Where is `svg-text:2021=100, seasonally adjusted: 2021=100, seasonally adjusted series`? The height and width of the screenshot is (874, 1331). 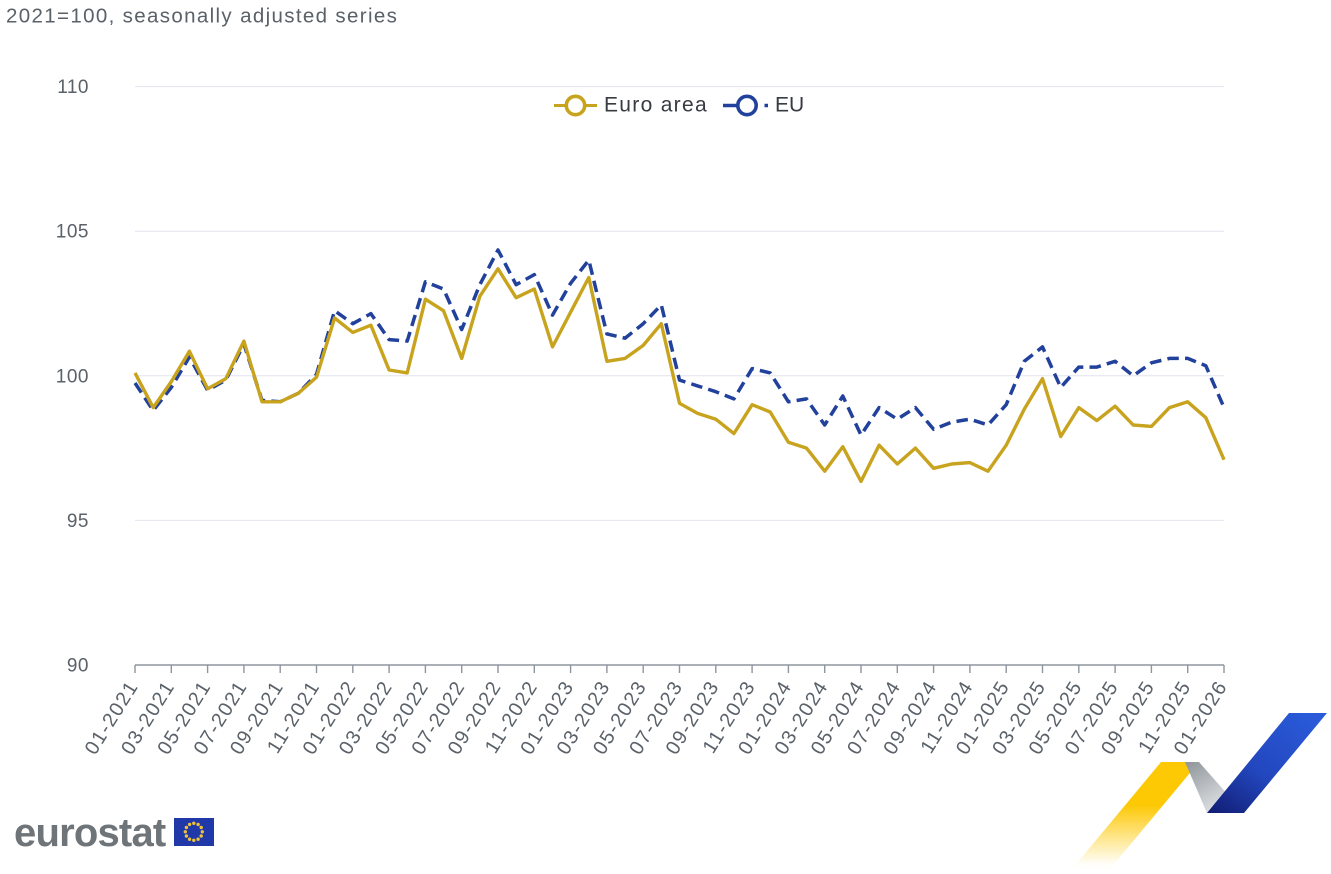
svg-text:2021=100, seasonally adjusted: 2021=100, seasonally adjusted series is located at coordinates (202, 16).